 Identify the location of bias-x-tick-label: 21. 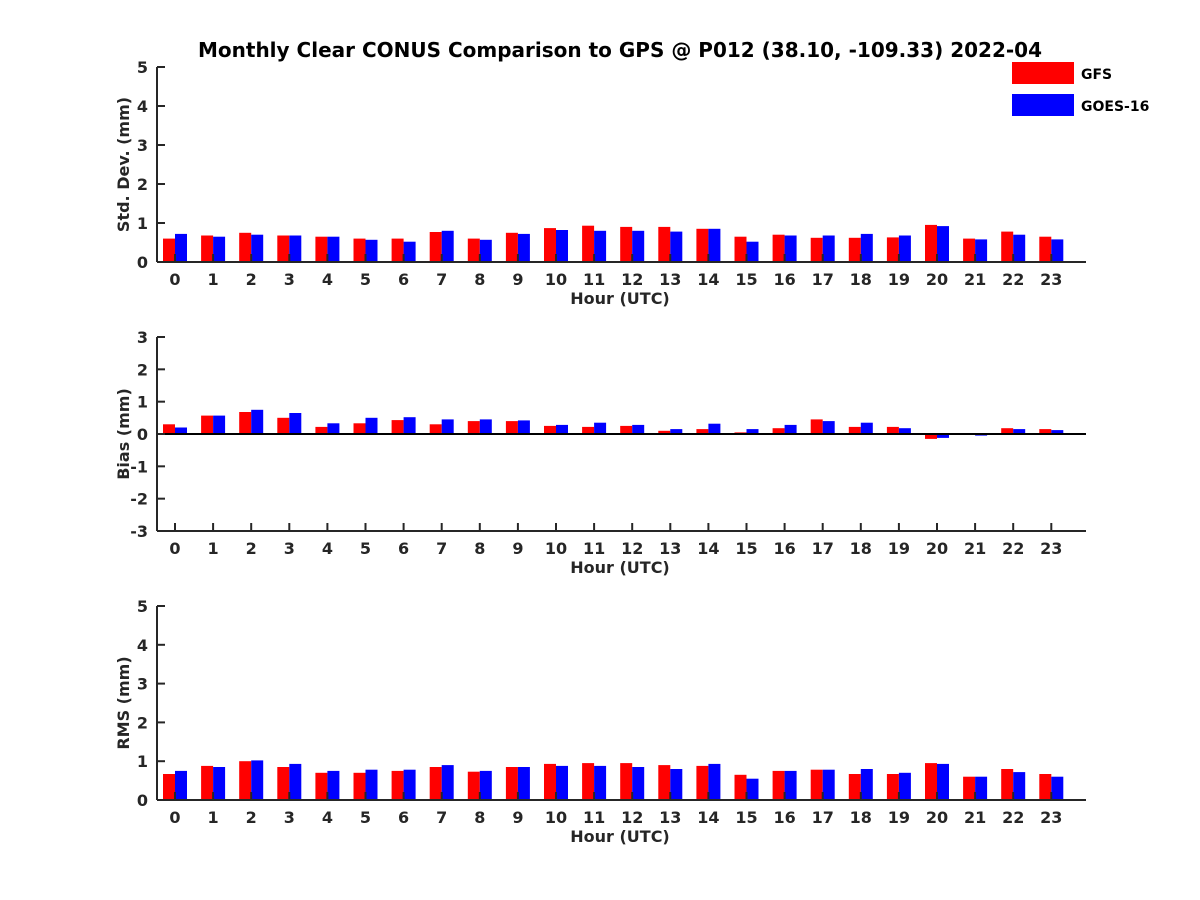
(975, 548).